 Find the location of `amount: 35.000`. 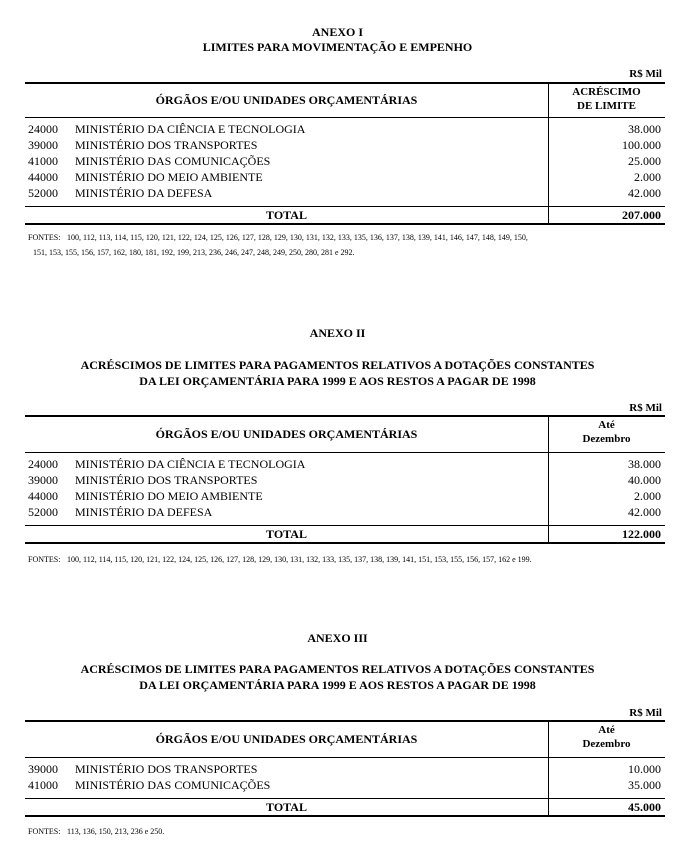

amount: 35.000 is located at coordinates (644, 785).